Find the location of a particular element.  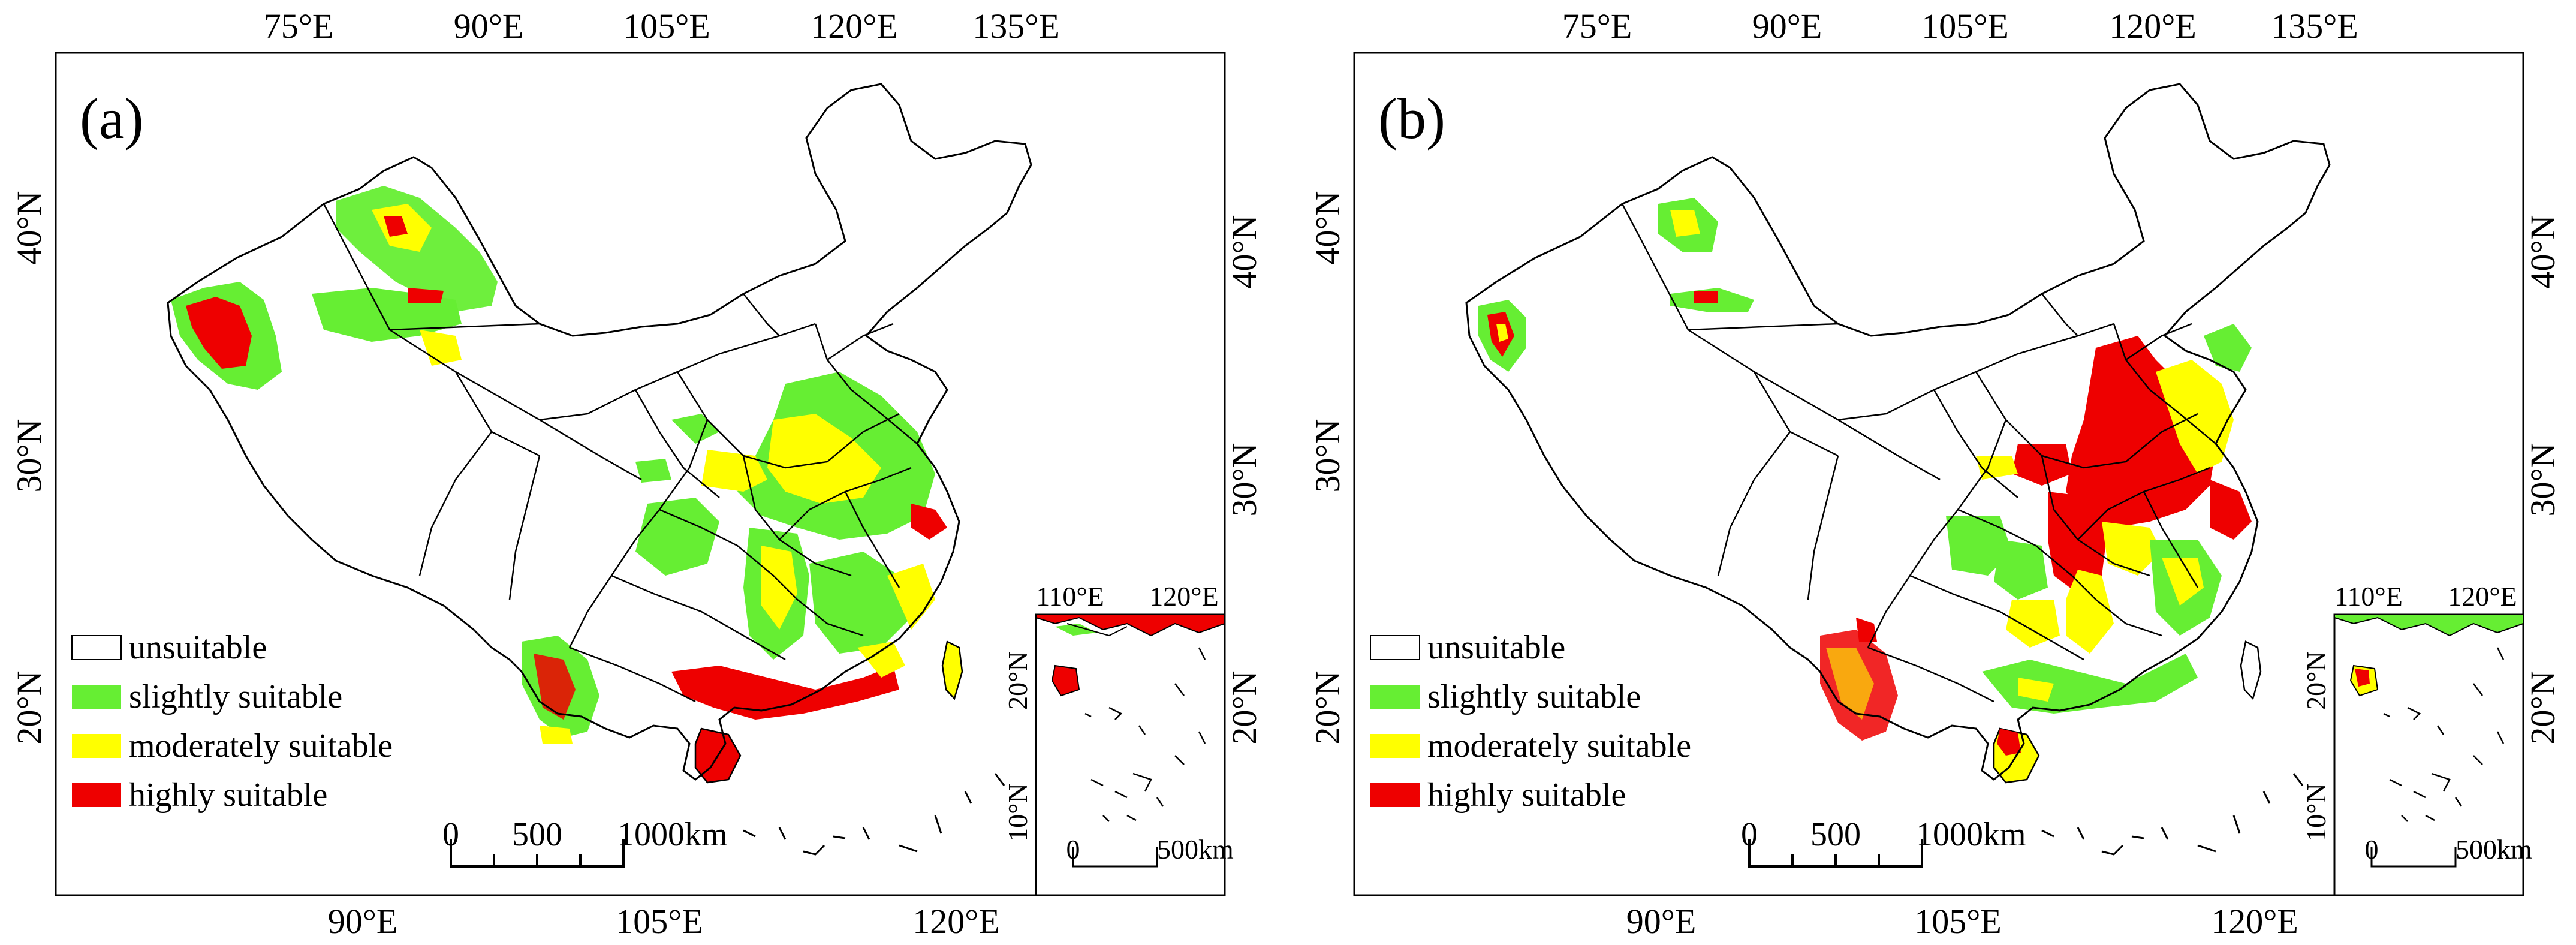

panel-label: (a) is located at coordinates (112, 118).